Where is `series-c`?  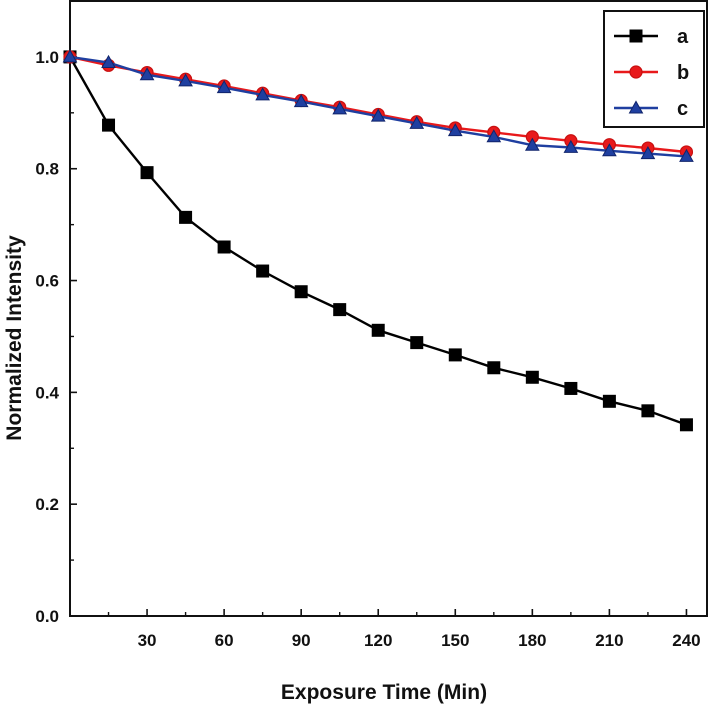 series-c is located at coordinates (378, 105).